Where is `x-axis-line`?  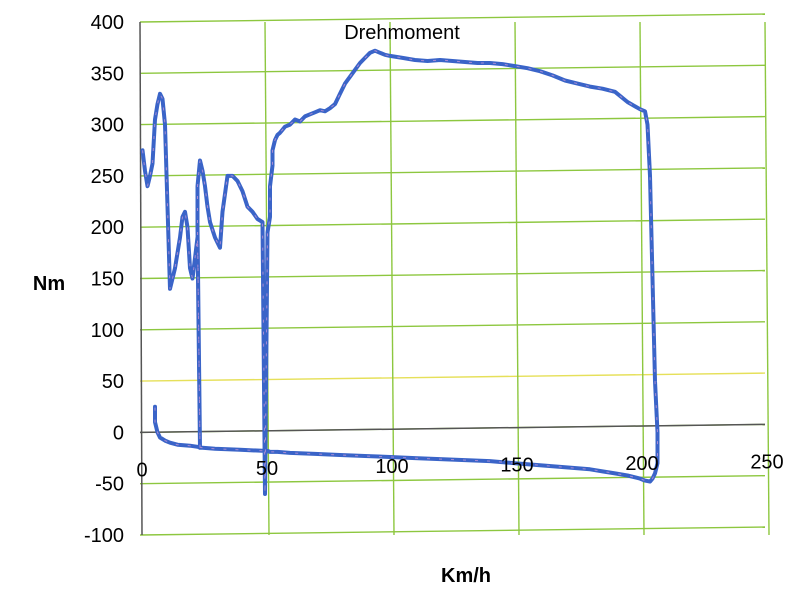
x-axis-line is located at coordinates (452, 428).